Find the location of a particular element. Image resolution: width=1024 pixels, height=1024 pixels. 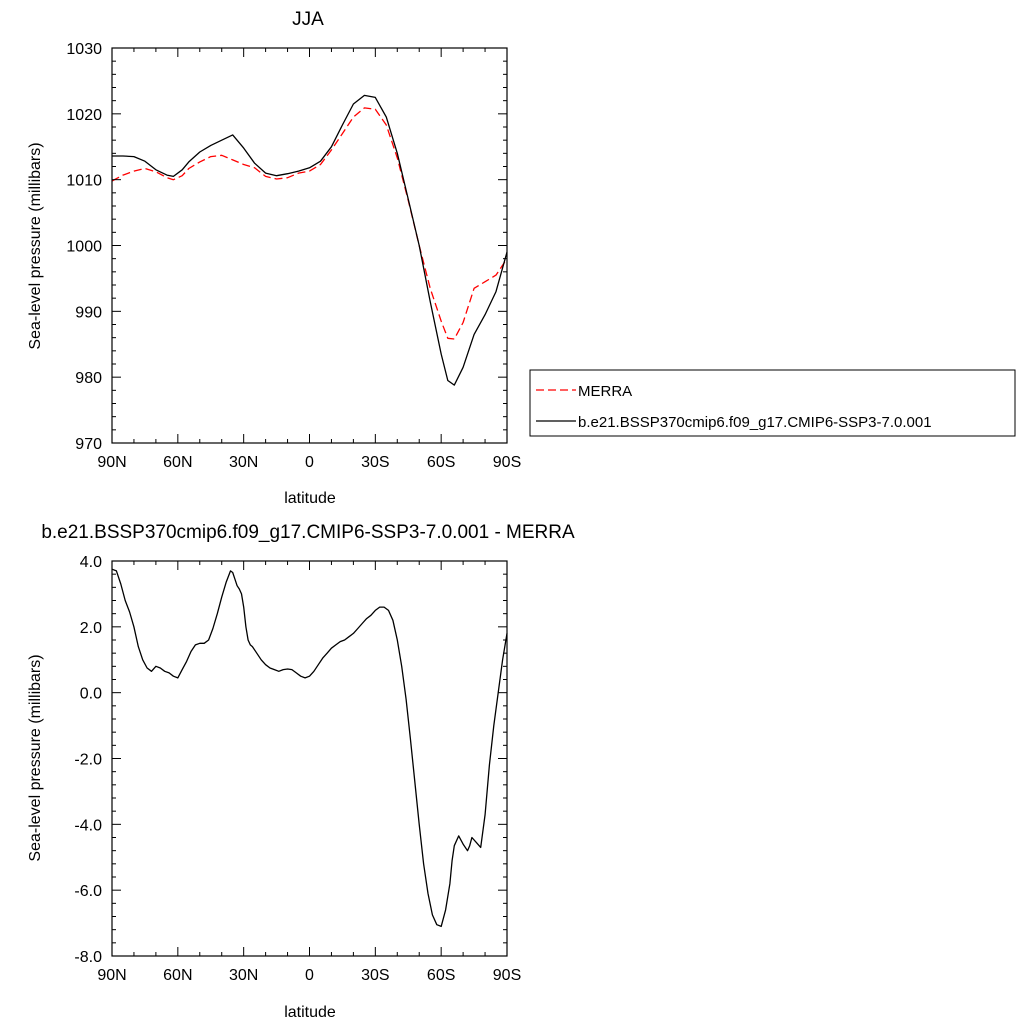

bottom-x-tick-label: 30N is located at coordinates (243, 975).